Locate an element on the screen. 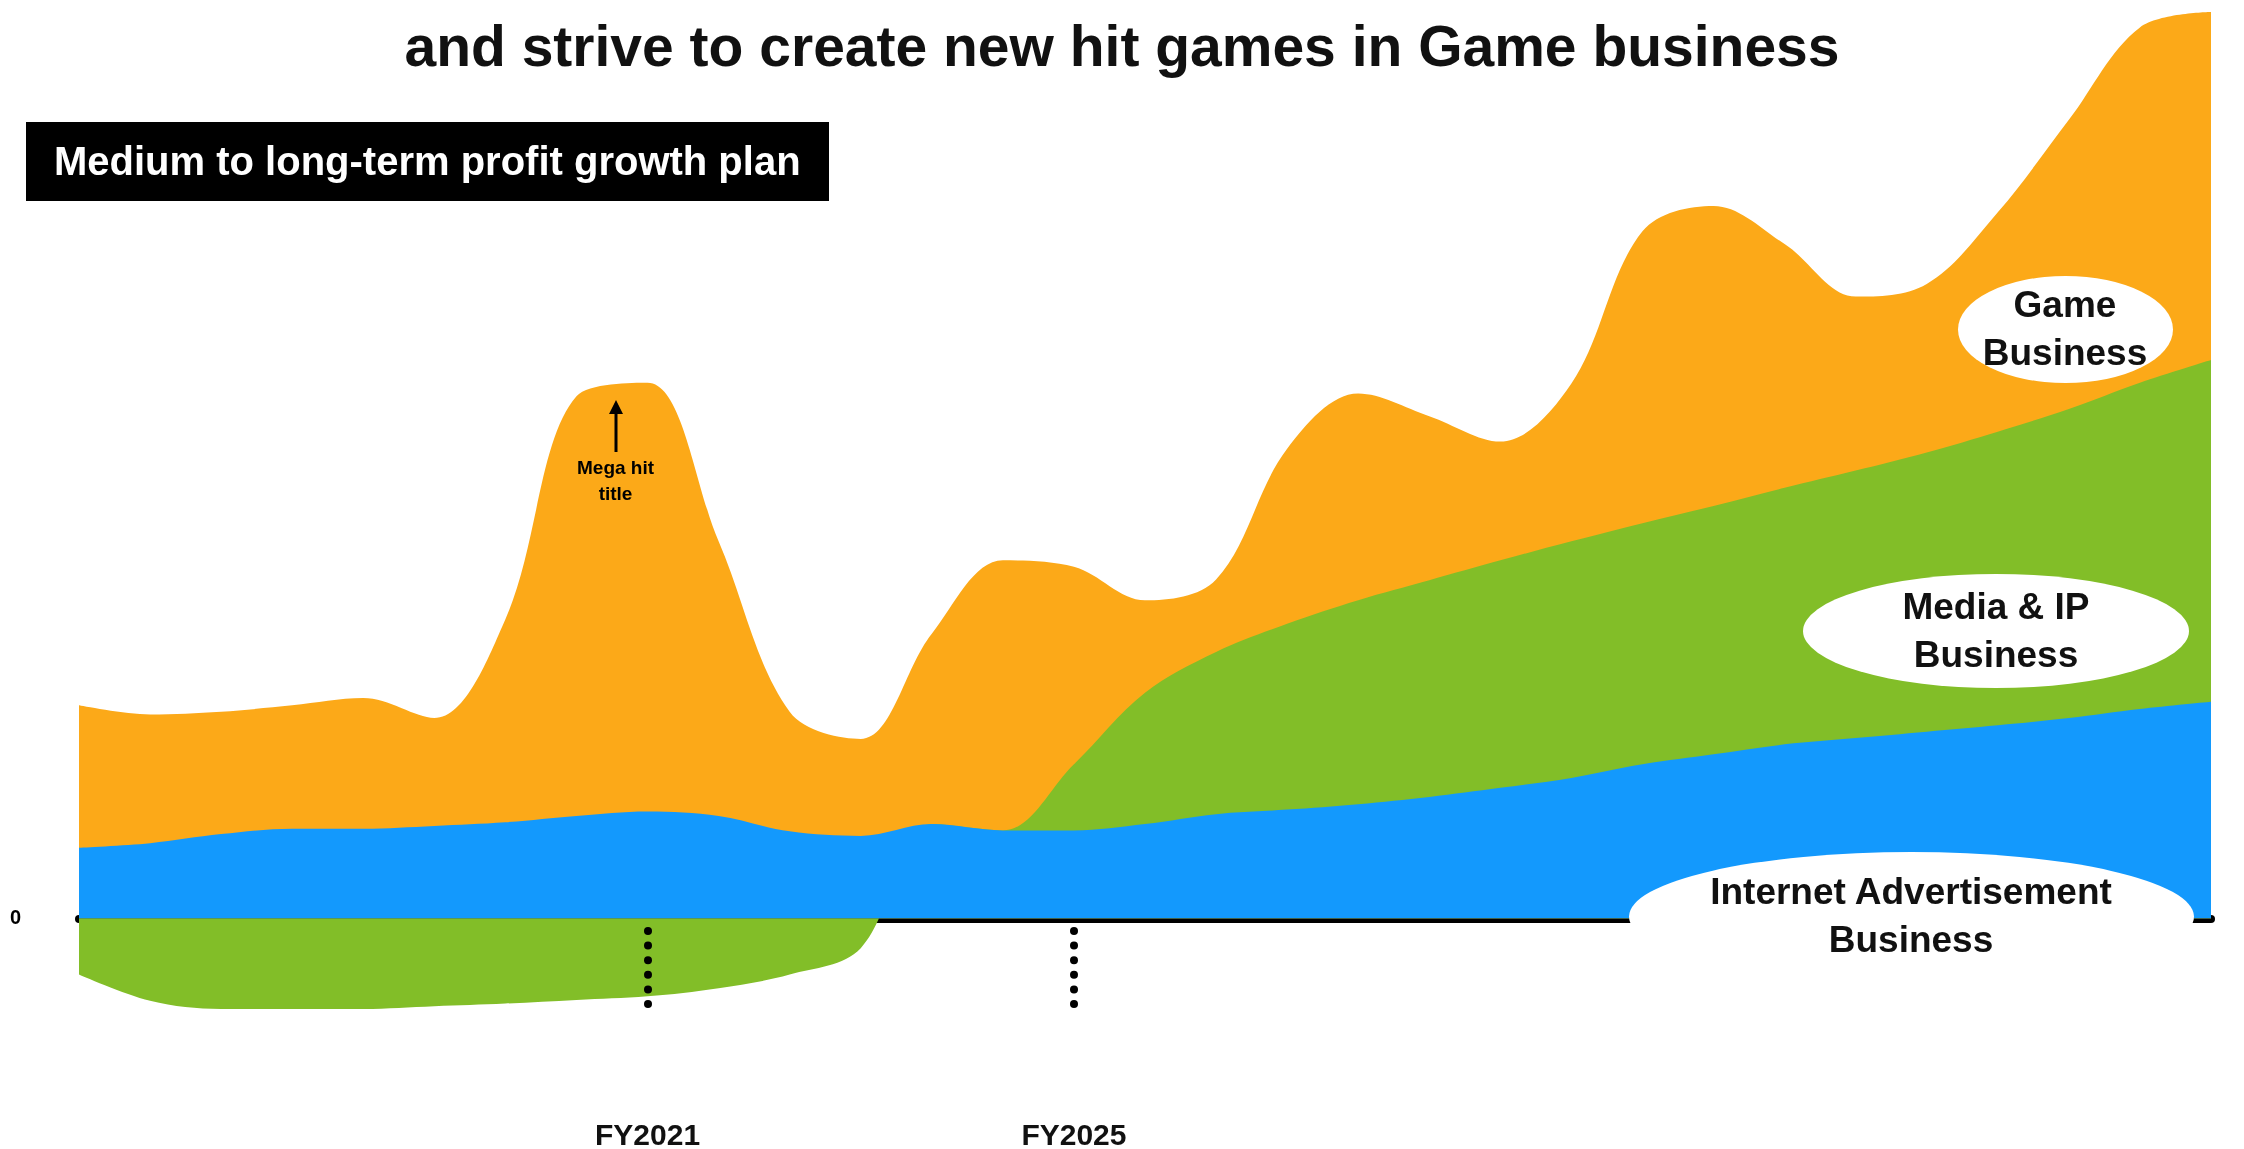 This screenshot has height=1149, width=2244. series-label: Internet Advertisement Business is located at coordinates (1911, 915).